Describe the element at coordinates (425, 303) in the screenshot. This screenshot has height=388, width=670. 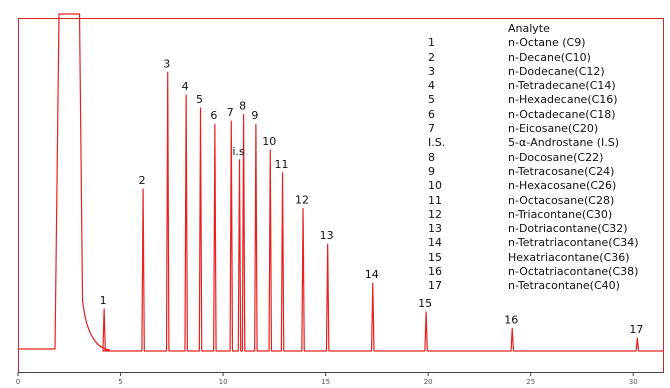
I see `peak-label: 15` at that location.